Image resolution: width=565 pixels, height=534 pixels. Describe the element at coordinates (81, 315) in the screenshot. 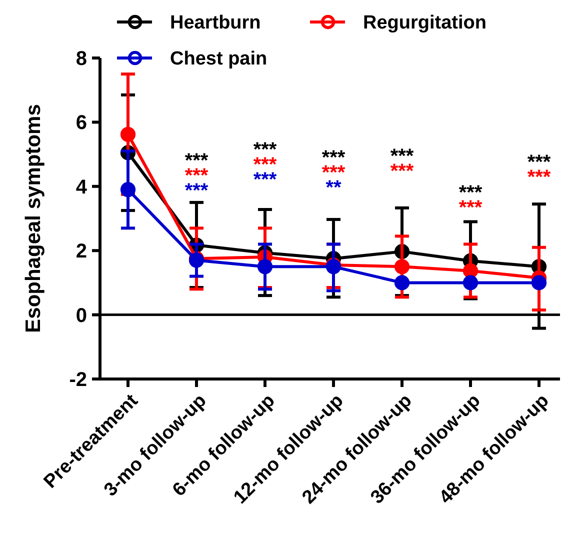

I see `y-tick-label: 0` at that location.